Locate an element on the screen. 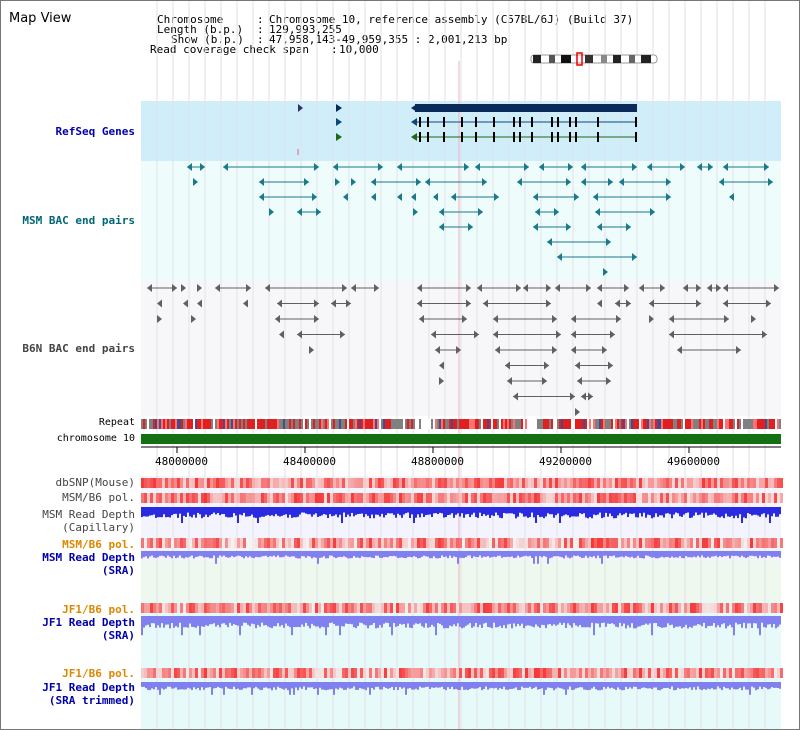  gene-strand-arrow is located at coordinates (300, 108).